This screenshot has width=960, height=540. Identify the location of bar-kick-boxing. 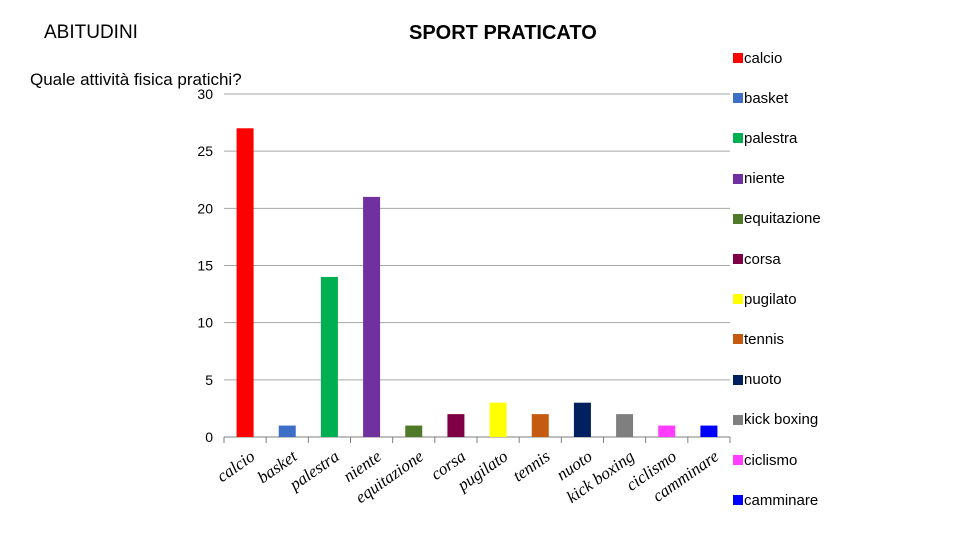
(625, 425).